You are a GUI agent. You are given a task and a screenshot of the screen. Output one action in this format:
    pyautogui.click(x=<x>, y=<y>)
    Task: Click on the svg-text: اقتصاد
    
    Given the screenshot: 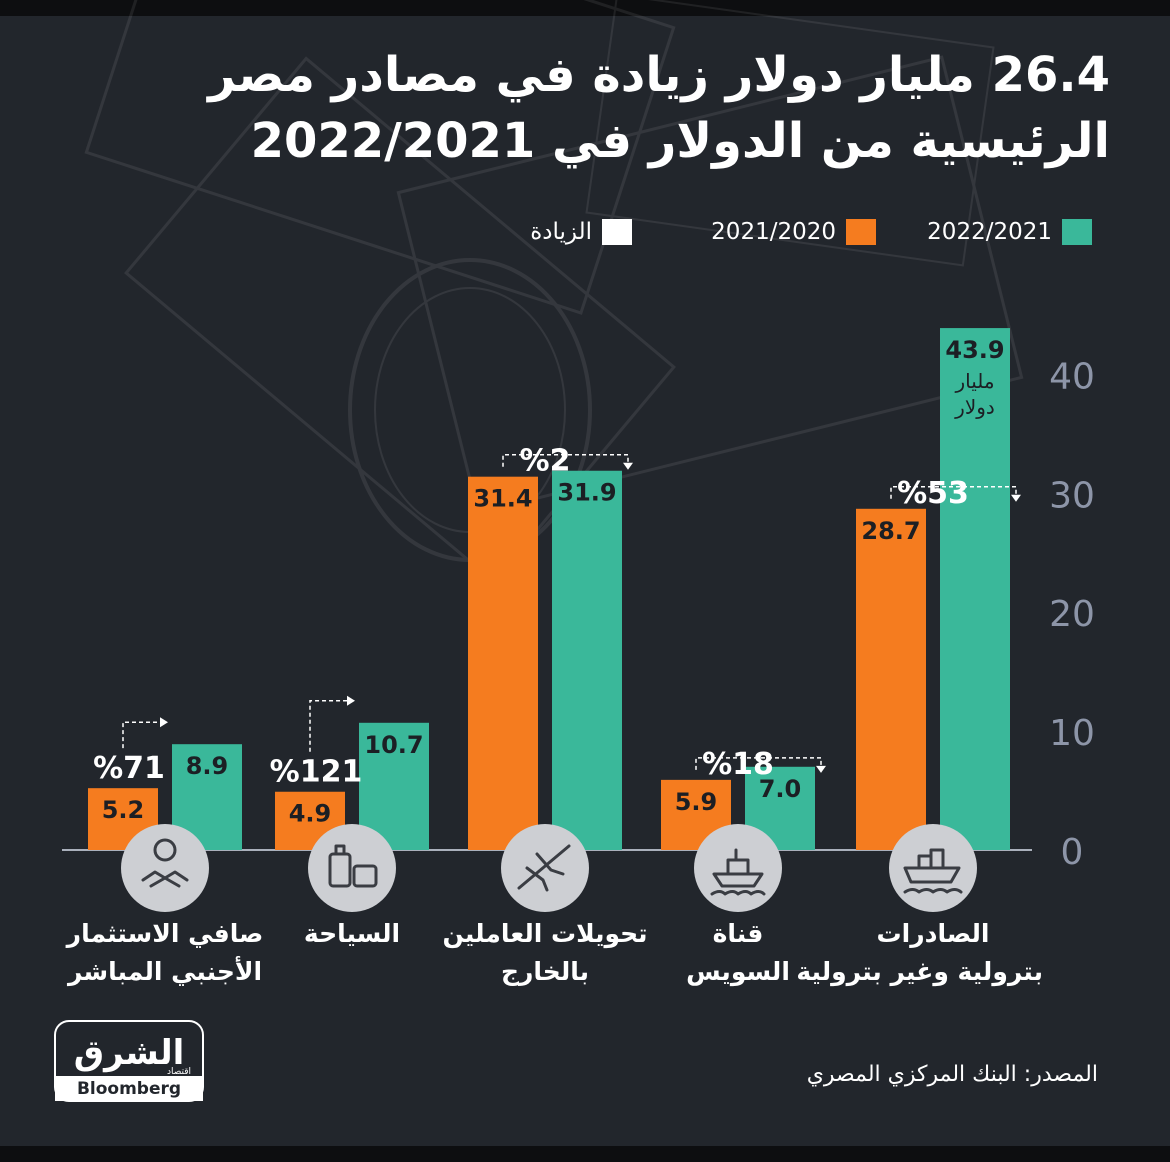 What is the action you would take?
    pyautogui.click(x=179, y=1072)
    